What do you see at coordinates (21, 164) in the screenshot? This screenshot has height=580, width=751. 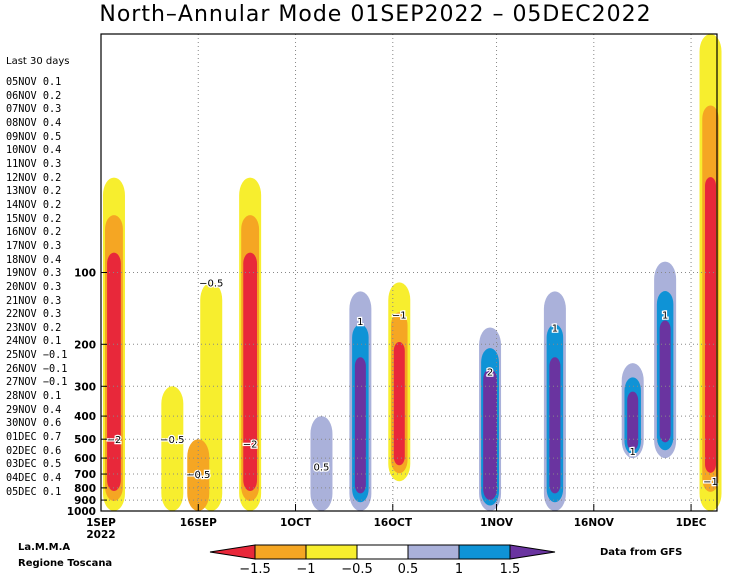 I see `last30-date: 11NOV` at bounding box center [21, 164].